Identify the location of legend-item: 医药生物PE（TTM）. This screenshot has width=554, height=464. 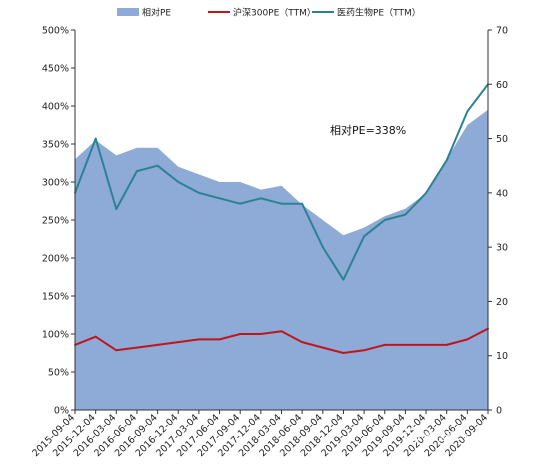
(366, 13).